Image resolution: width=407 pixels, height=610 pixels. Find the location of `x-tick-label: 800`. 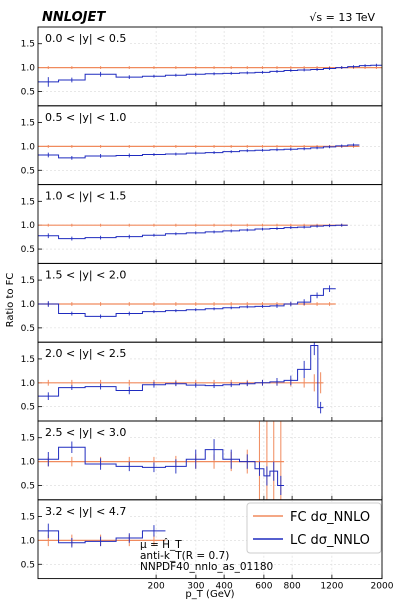

x-tick-label: 800 is located at coordinates (292, 587).